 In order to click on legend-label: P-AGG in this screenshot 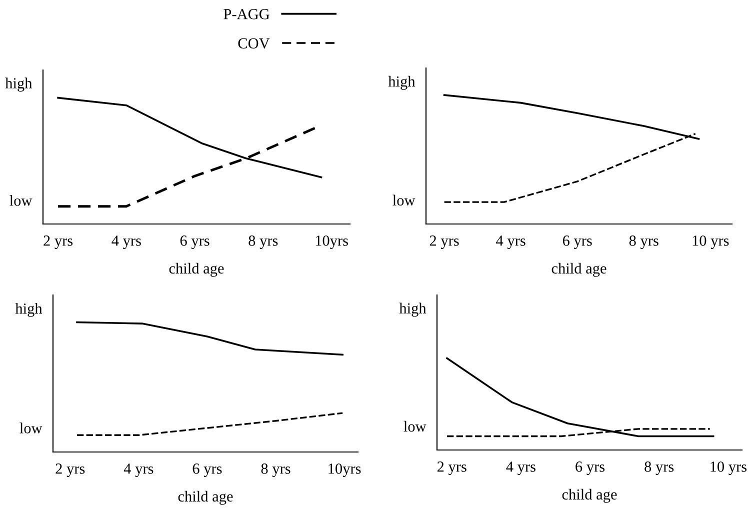, I will do `click(247, 14)`.